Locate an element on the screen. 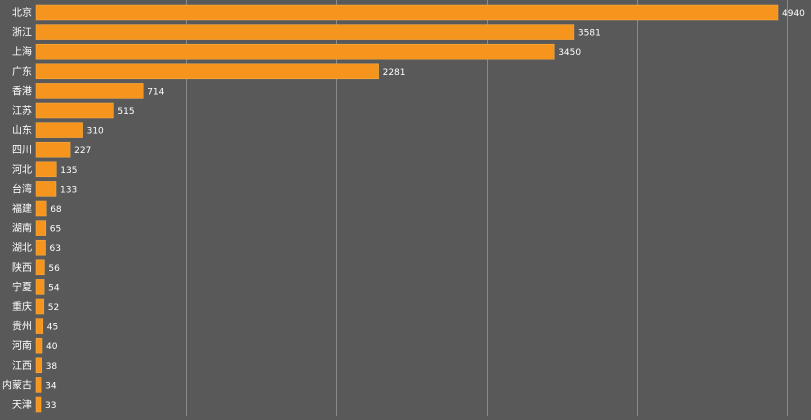  category-label: 贵州 is located at coordinates (22, 326).